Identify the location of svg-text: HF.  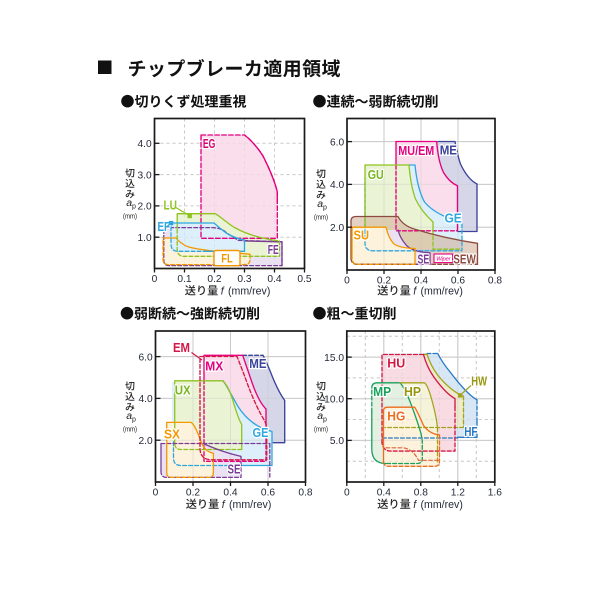
(470, 431).